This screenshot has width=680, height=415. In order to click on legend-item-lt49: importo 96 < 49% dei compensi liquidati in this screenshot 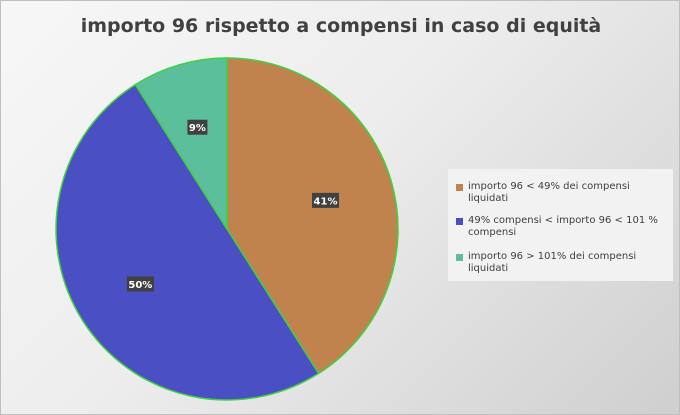, I will do `click(563, 193)`.